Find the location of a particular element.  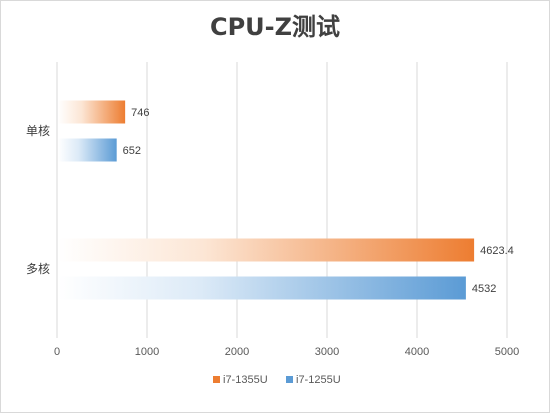

bar-i7-1355U-单核 is located at coordinates (92, 112).